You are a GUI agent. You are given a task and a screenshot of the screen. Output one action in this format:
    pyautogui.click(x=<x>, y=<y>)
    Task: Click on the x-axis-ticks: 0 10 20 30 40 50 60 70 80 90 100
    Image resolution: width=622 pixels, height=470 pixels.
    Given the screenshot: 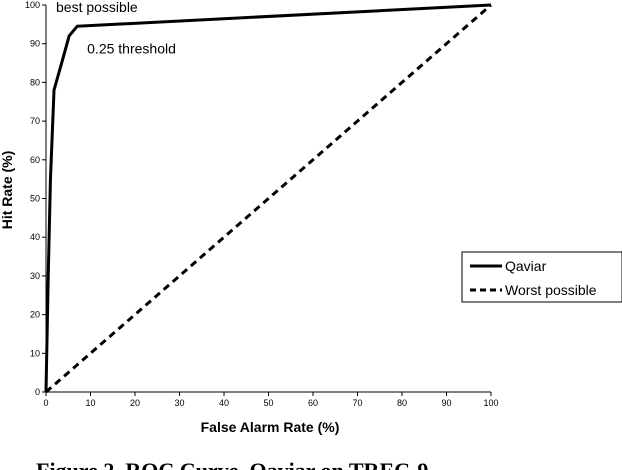 What is the action you would take?
    pyautogui.click(x=271, y=400)
    